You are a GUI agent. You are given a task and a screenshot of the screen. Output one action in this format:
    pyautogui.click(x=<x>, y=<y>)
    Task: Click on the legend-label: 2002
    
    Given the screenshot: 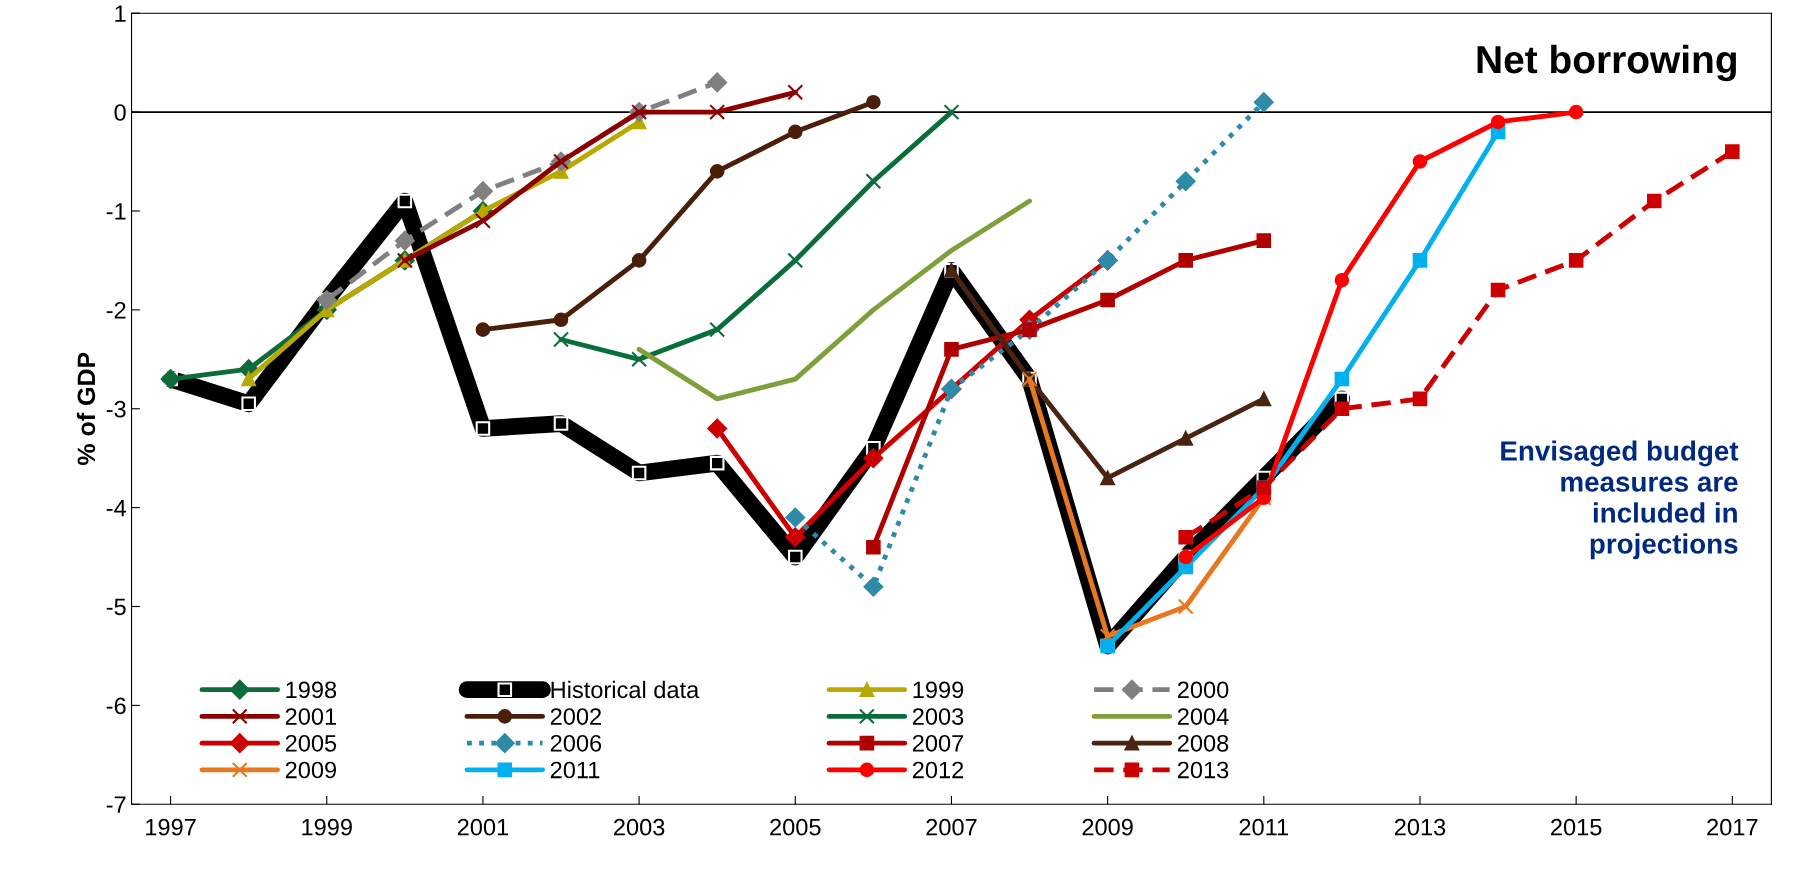 What is the action you would take?
    pyautogui.click(x=575, y=716)
    